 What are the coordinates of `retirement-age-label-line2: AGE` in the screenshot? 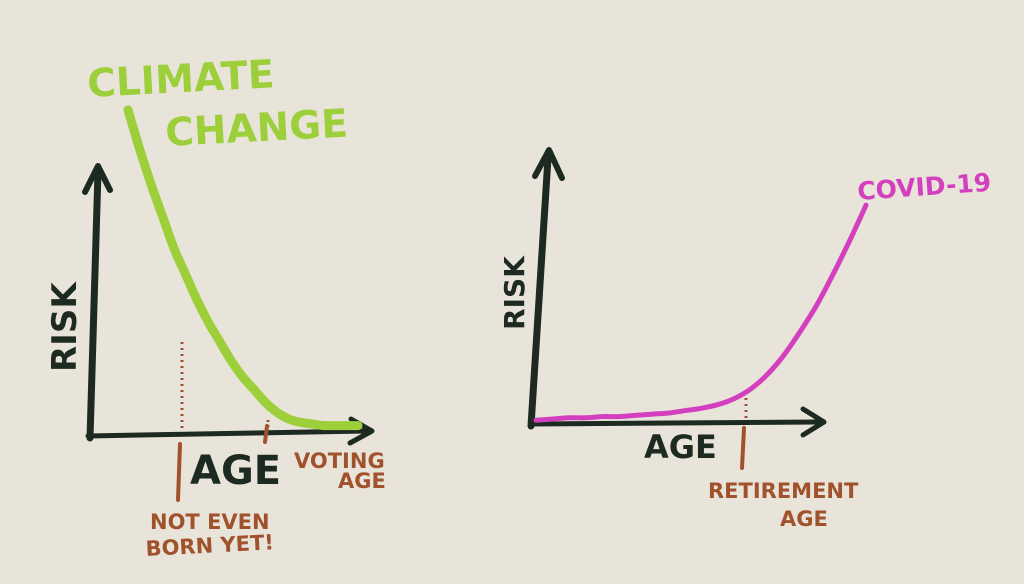 It's located at (804, 519).